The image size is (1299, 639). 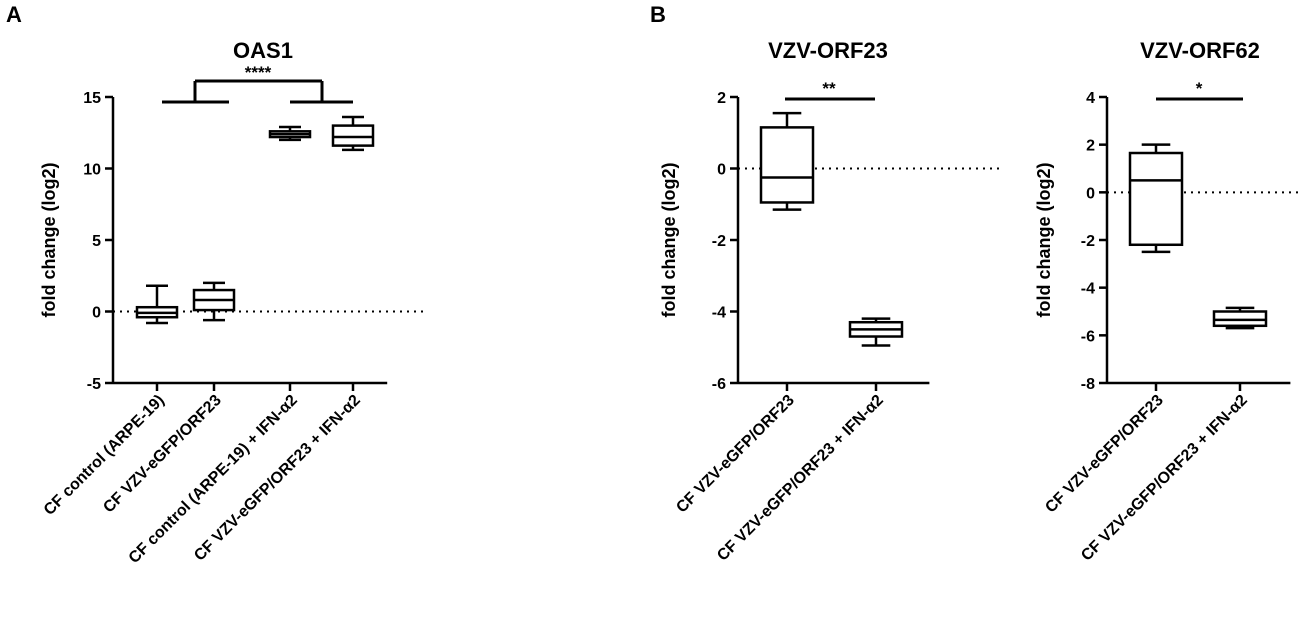 I want to click on significance-label: ****, so click(x=258, y=72).